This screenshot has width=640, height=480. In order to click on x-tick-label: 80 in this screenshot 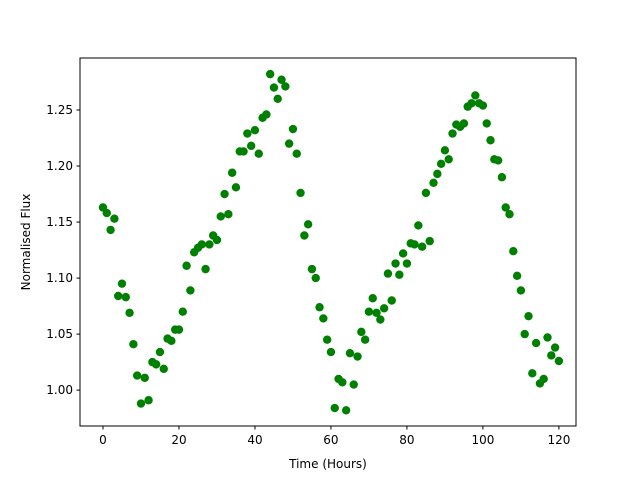, I will do `click(406, 440)`.